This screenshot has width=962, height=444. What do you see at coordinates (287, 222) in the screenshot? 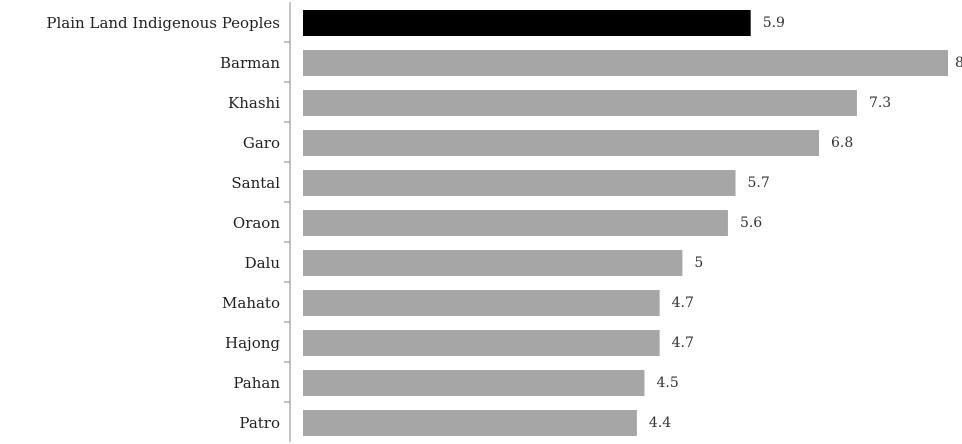
I see `y-ticks-group` at bounding box center [287, 222].